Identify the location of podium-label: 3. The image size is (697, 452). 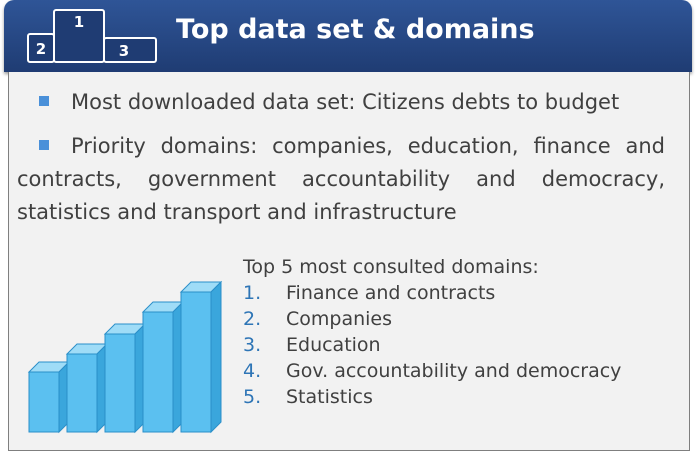
(124, 51).